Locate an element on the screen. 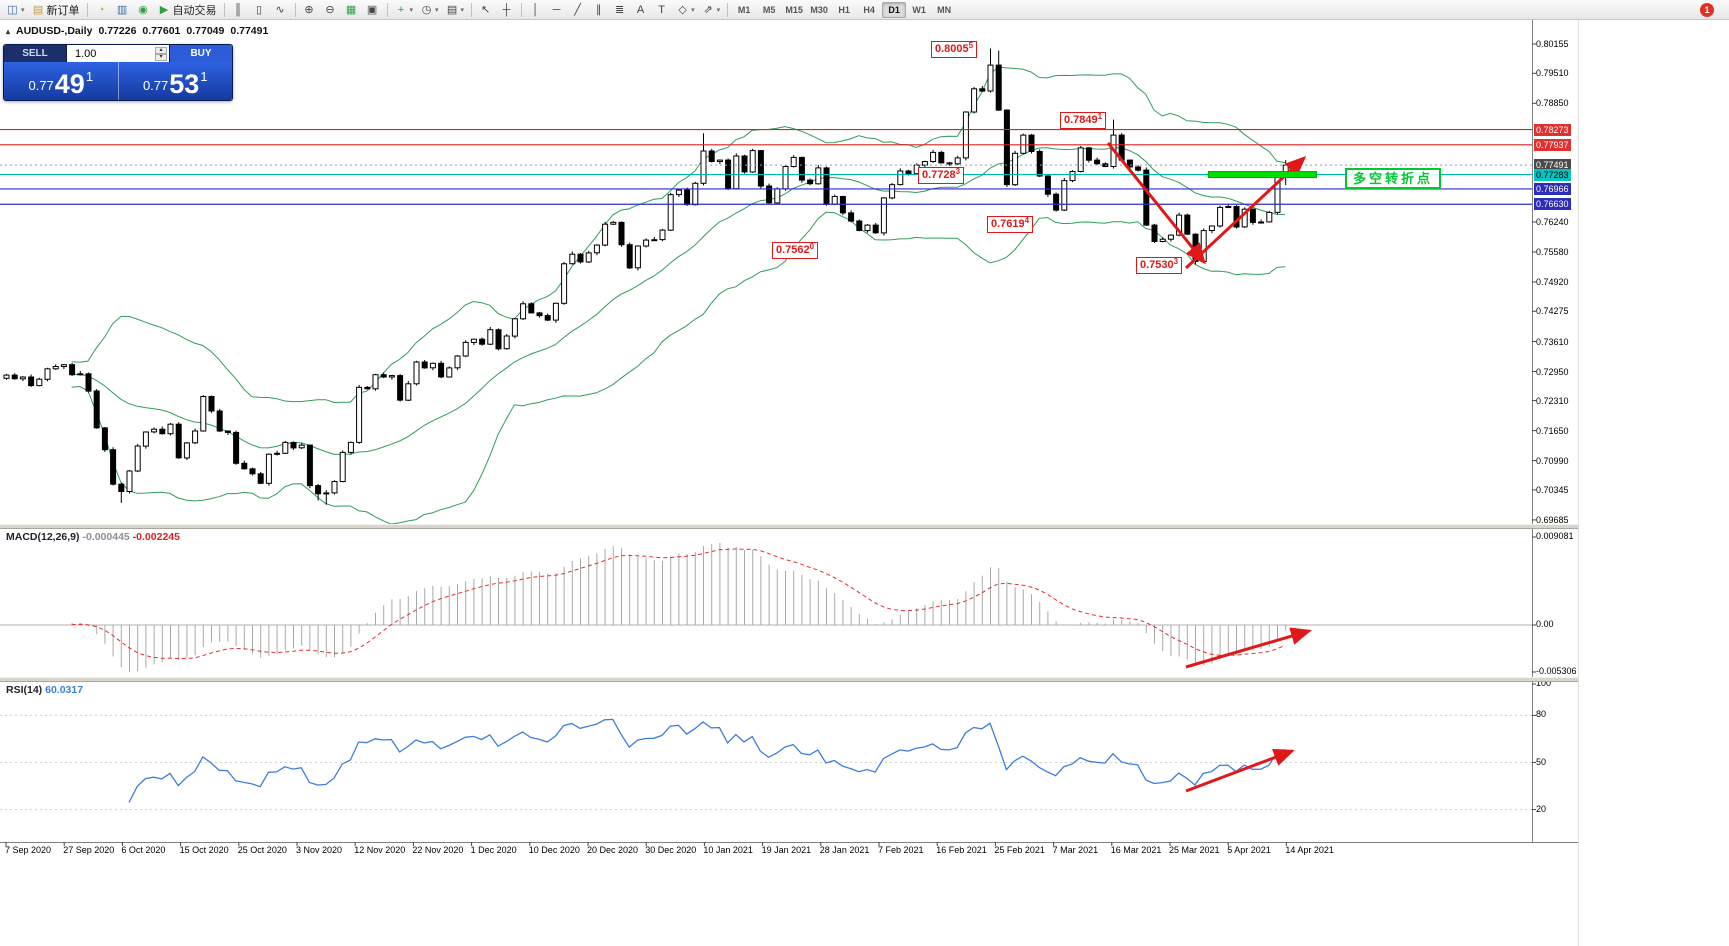  new-chart-button: ◫ ▾ is located at coordinates (15, 9).